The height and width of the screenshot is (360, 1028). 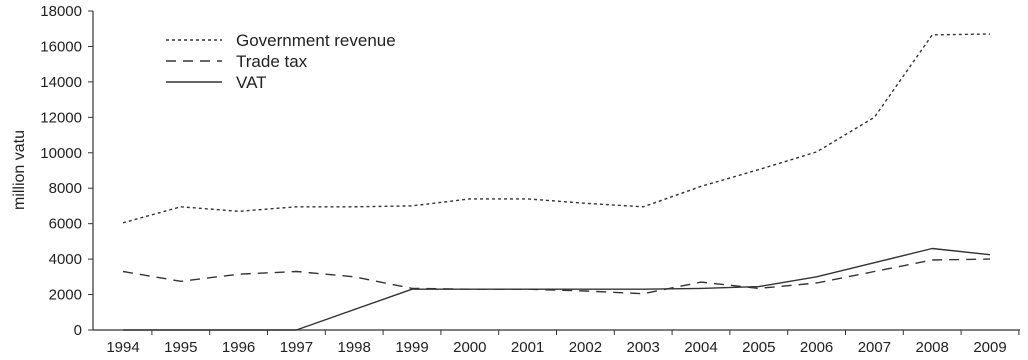 I want to click on x-tick-label: 2005, so click(x=758, y=347).